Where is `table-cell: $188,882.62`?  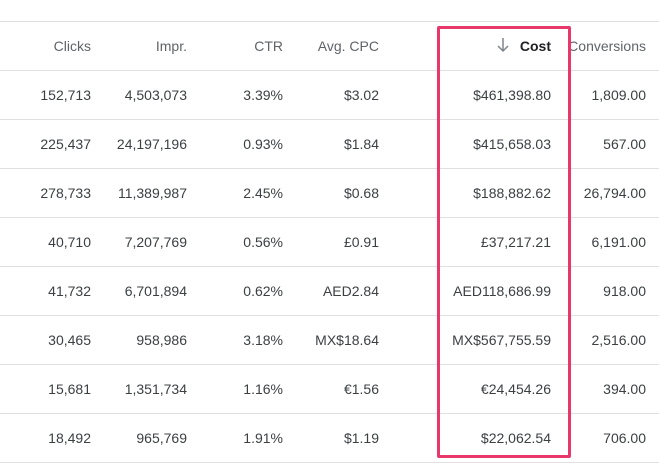 table-cell: $188,882.62 is located at coordinates (512, 193).